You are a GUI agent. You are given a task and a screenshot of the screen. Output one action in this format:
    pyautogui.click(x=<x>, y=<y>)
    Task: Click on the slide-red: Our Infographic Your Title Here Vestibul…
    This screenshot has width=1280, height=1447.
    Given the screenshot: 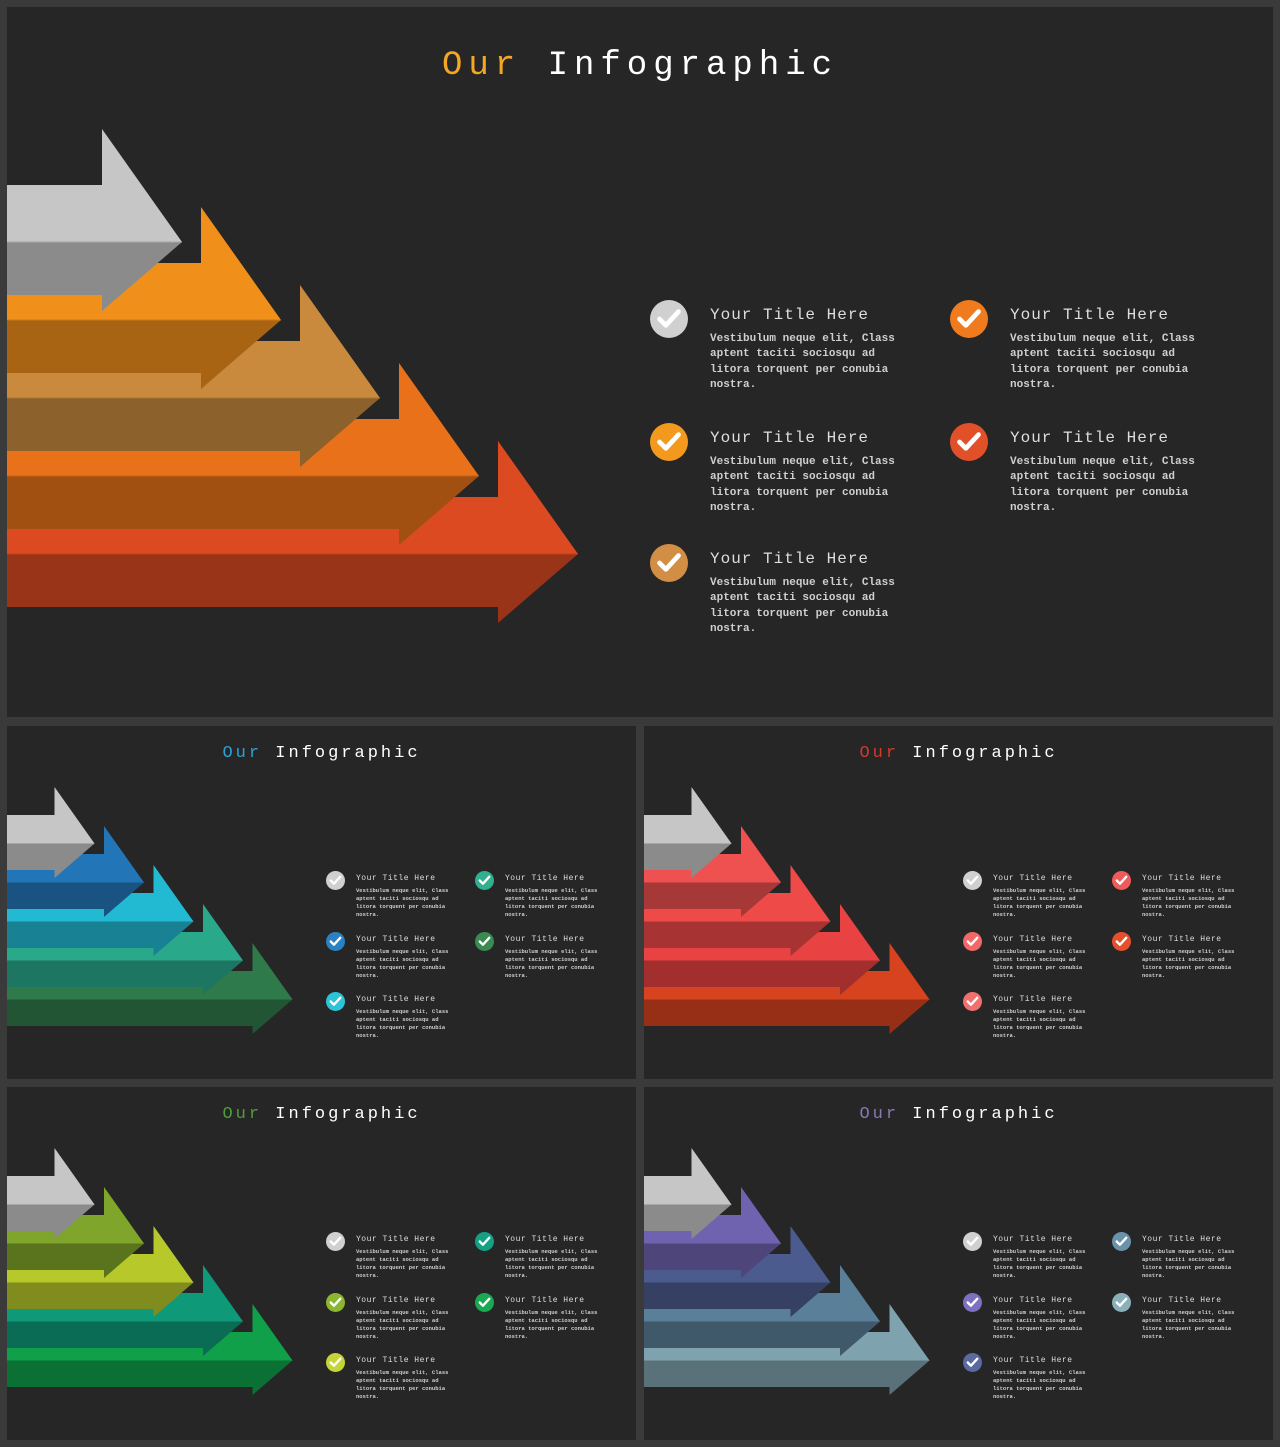 What is the action you would take?
    pyautogui.click(x=958, y=902)
    